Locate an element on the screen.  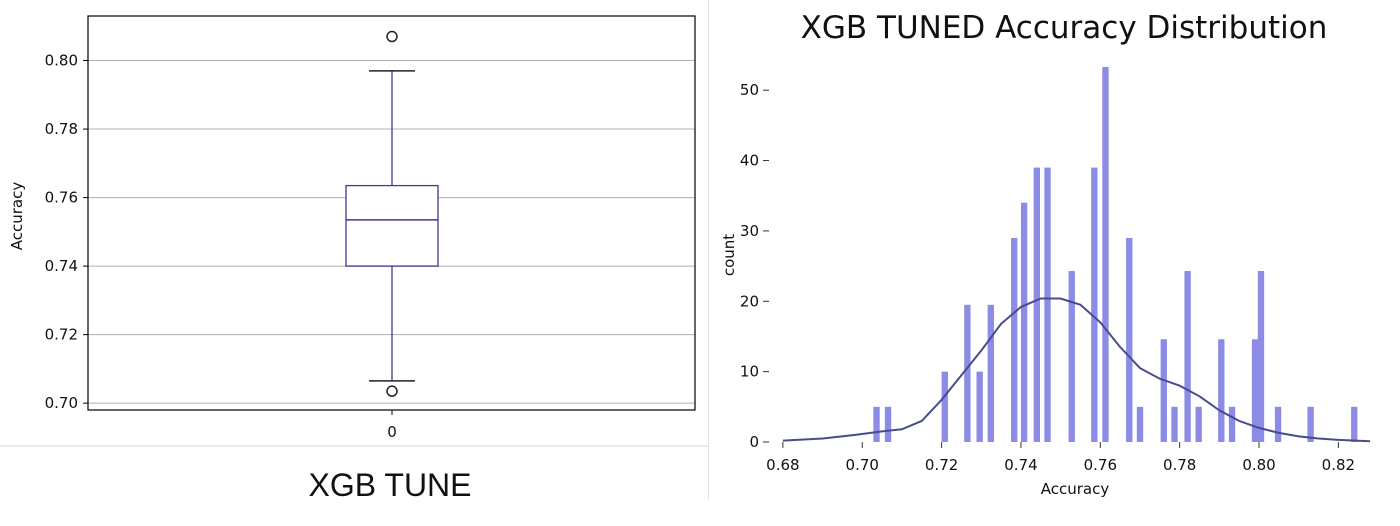
histogram-x-tick-label: 0.72 is located at coordinates (941, 465).